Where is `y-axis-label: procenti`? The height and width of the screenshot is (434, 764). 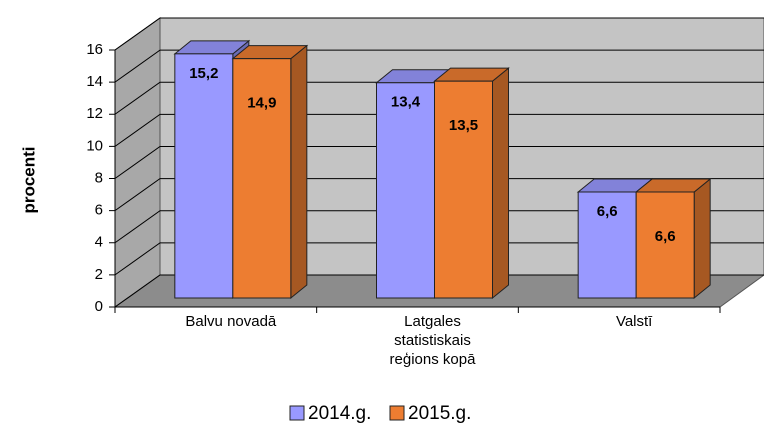
y-axis-label: procenti is located at coordinates (28, 179).